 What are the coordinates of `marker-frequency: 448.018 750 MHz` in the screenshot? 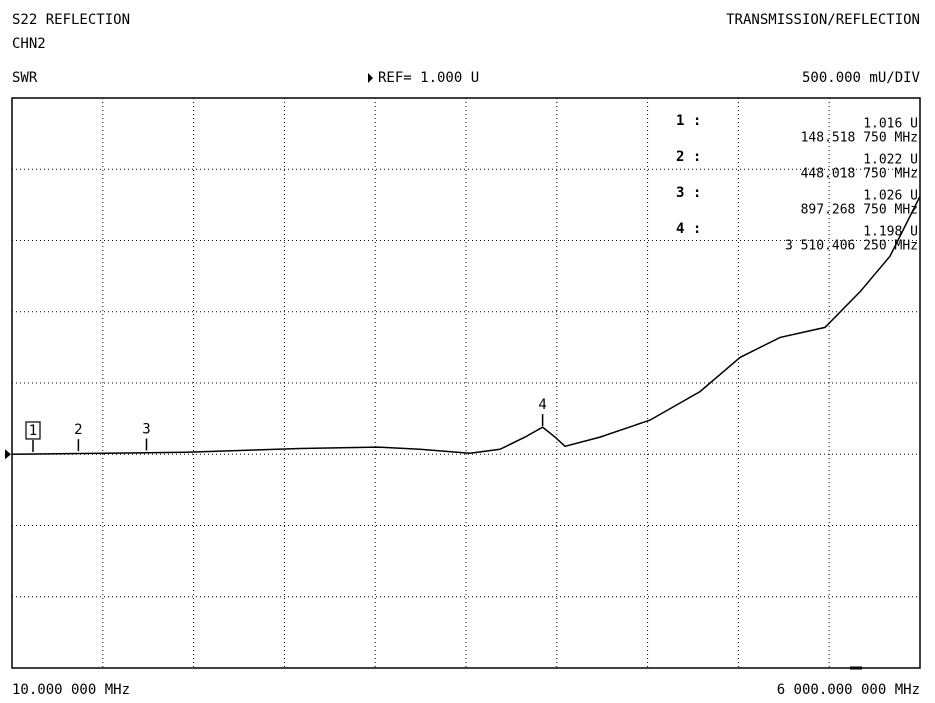 It's located at (859, 174).